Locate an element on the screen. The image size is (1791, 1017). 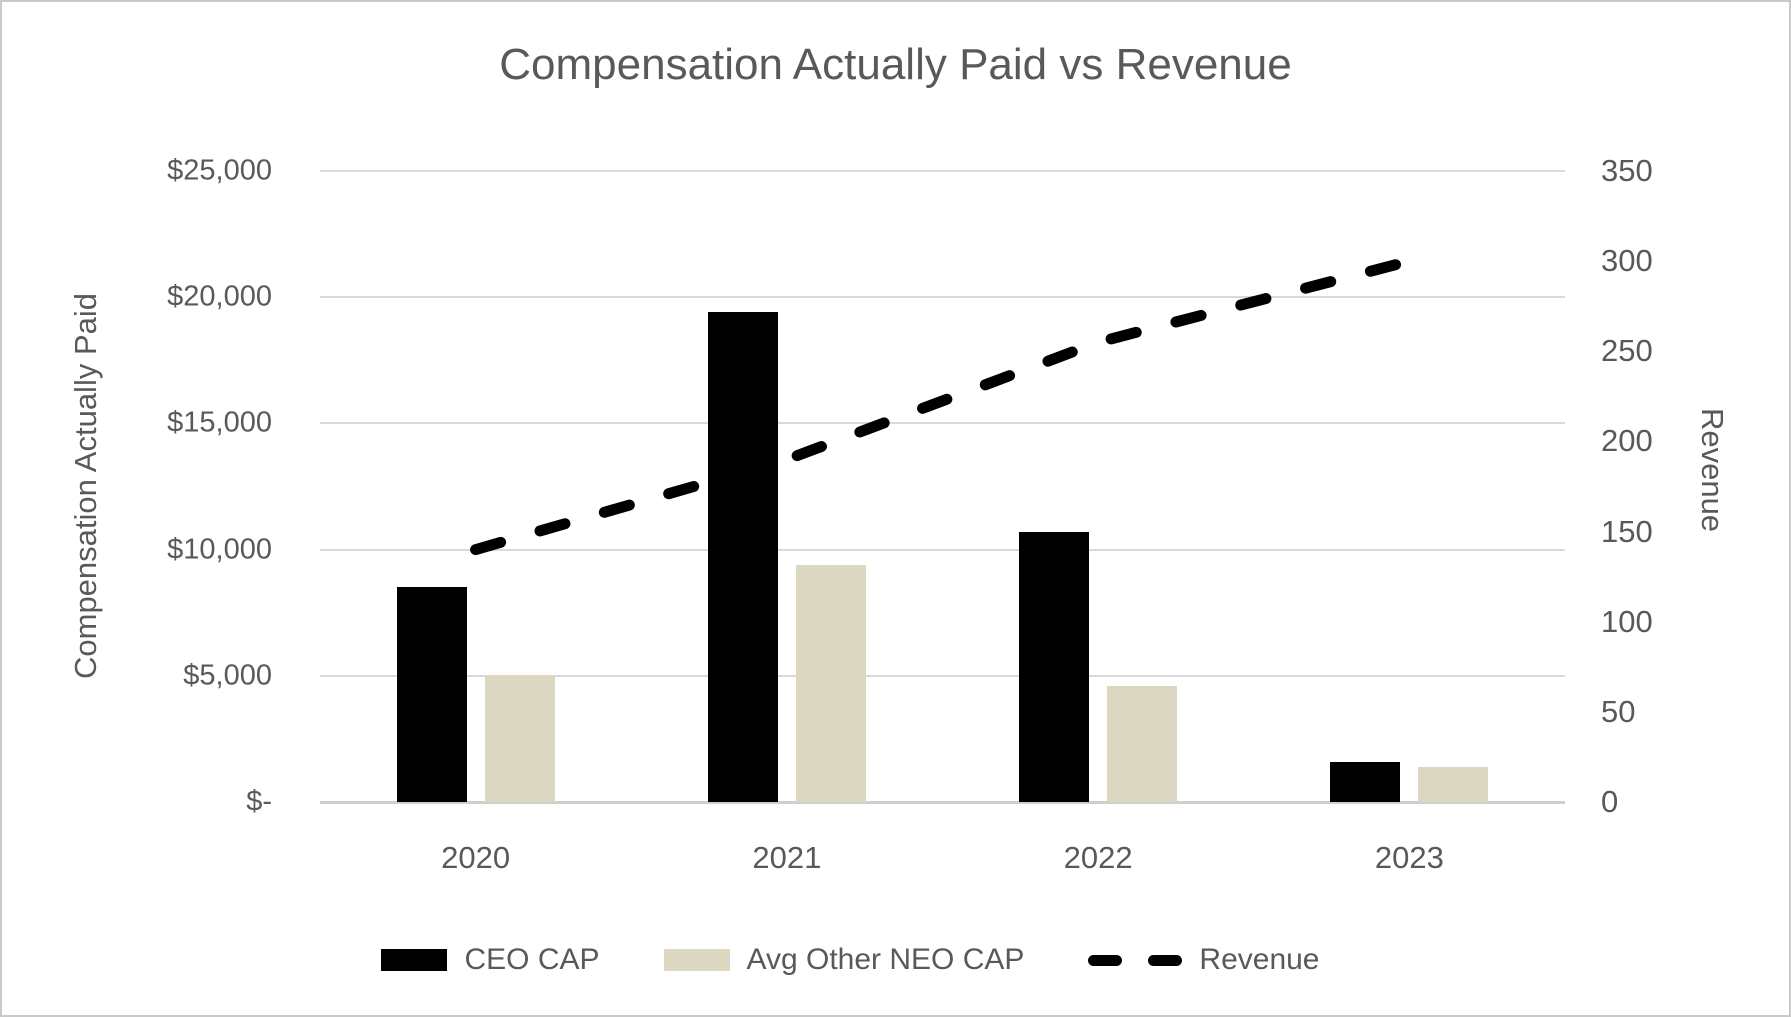
bar-avg-other-neo-cap-2022 is located at coordinates (1142, 743).